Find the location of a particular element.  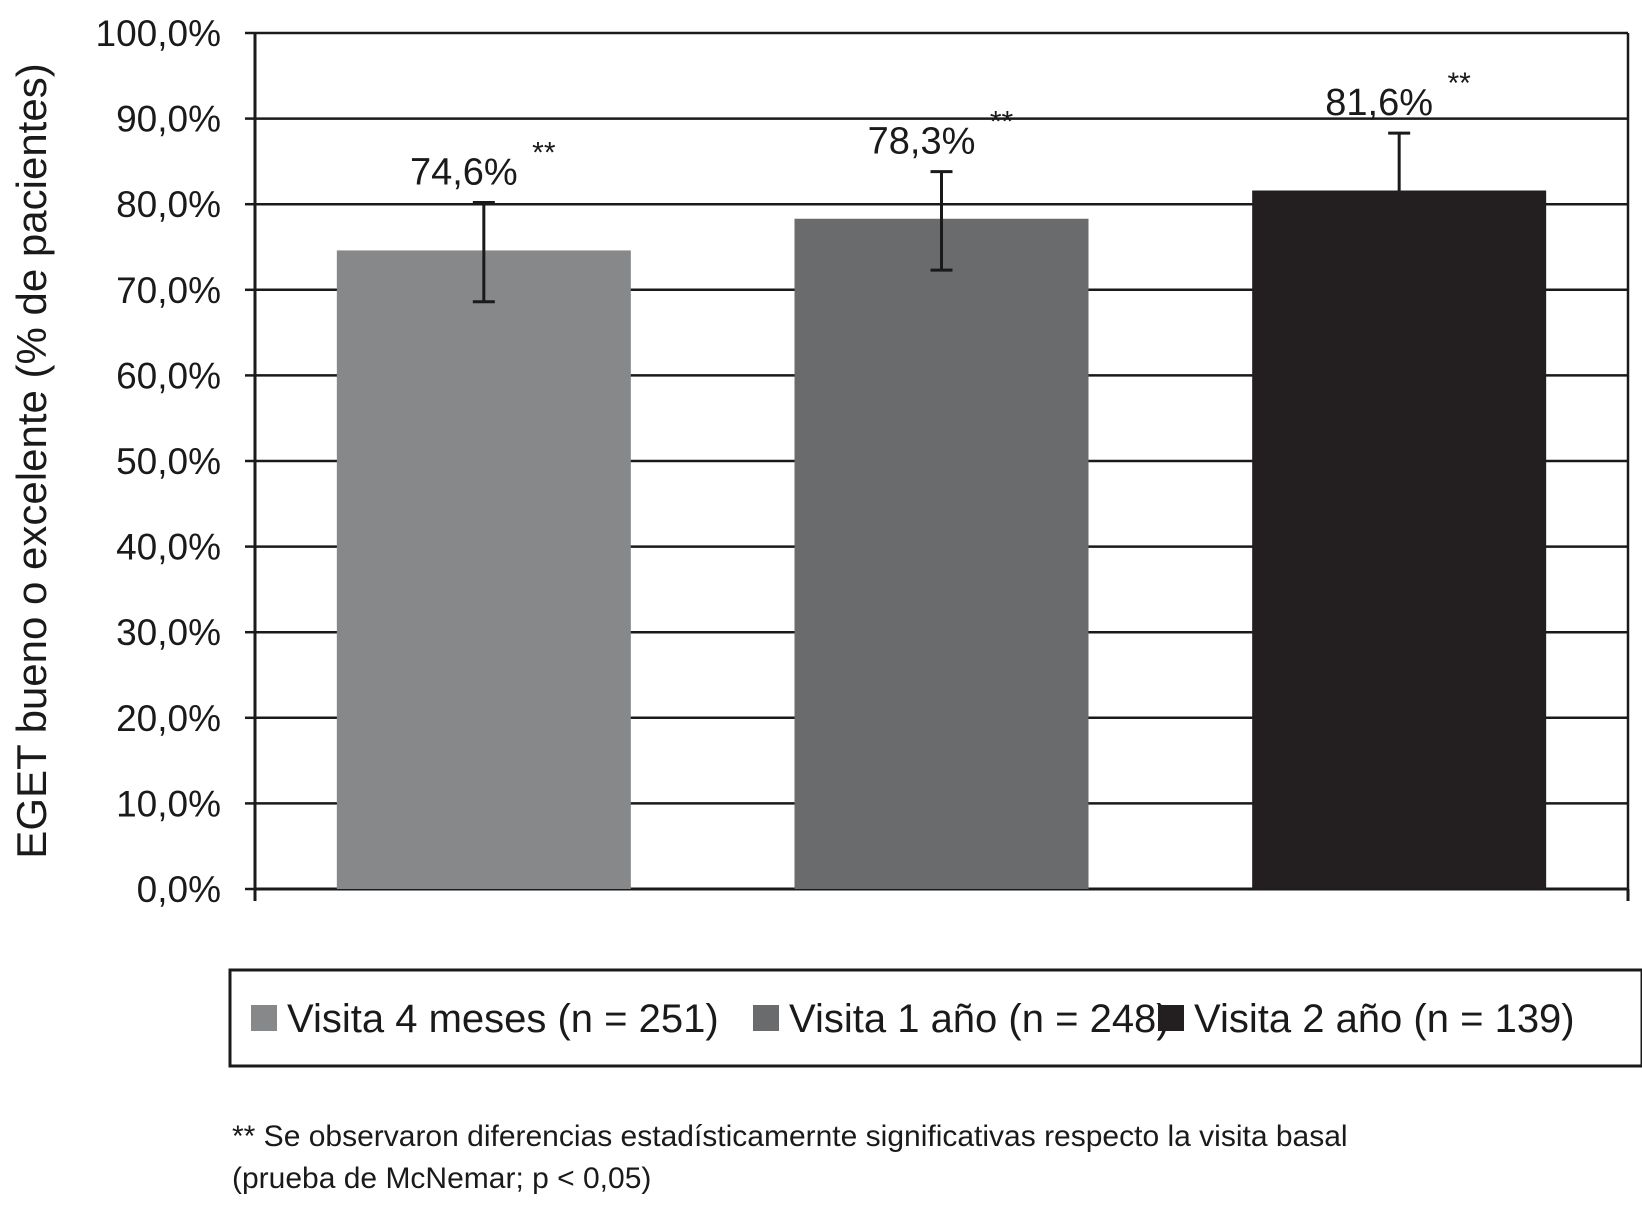

legend-box is located at coordinates (935, 1018).